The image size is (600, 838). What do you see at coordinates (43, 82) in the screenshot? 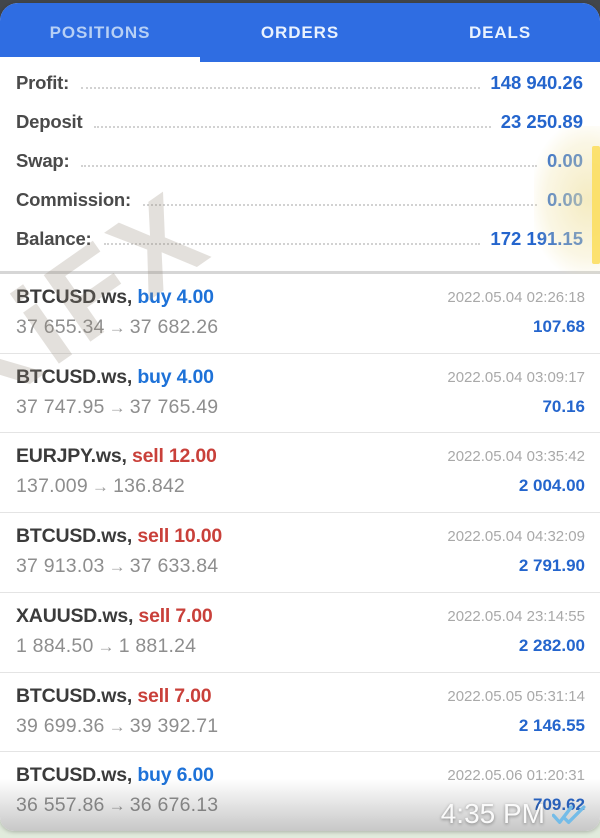
I see `summary-label: Profit:` at bounding box center [43, 82].